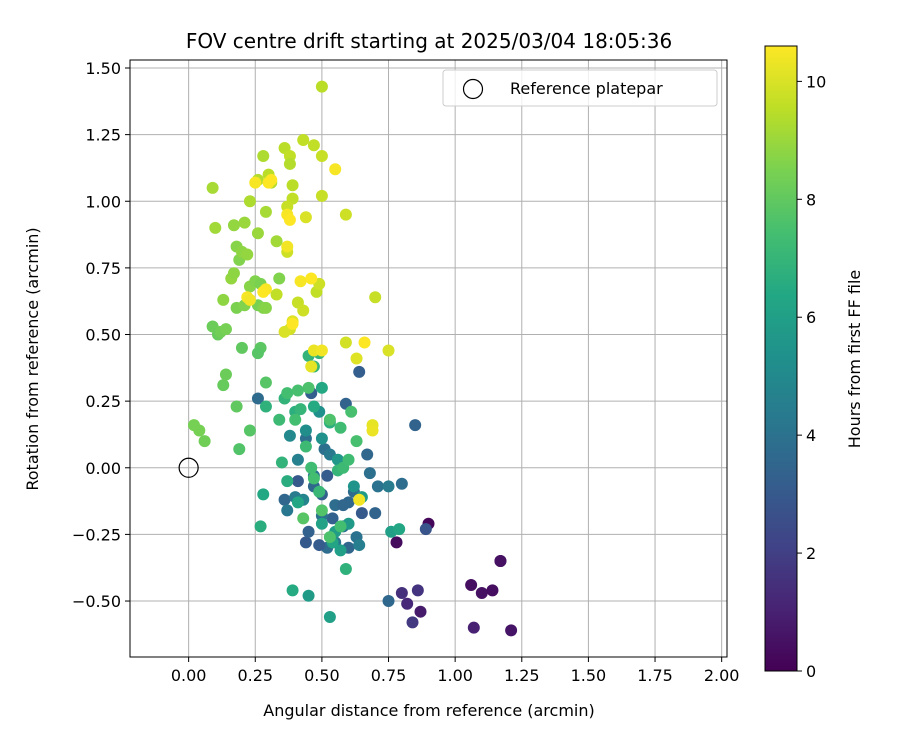 This screenshot has width=900, height=750. What do you see at coordinates (96, 601) in the screenshot?
I see `y-tick-label: −0.50` at bounding box center [96, 601].